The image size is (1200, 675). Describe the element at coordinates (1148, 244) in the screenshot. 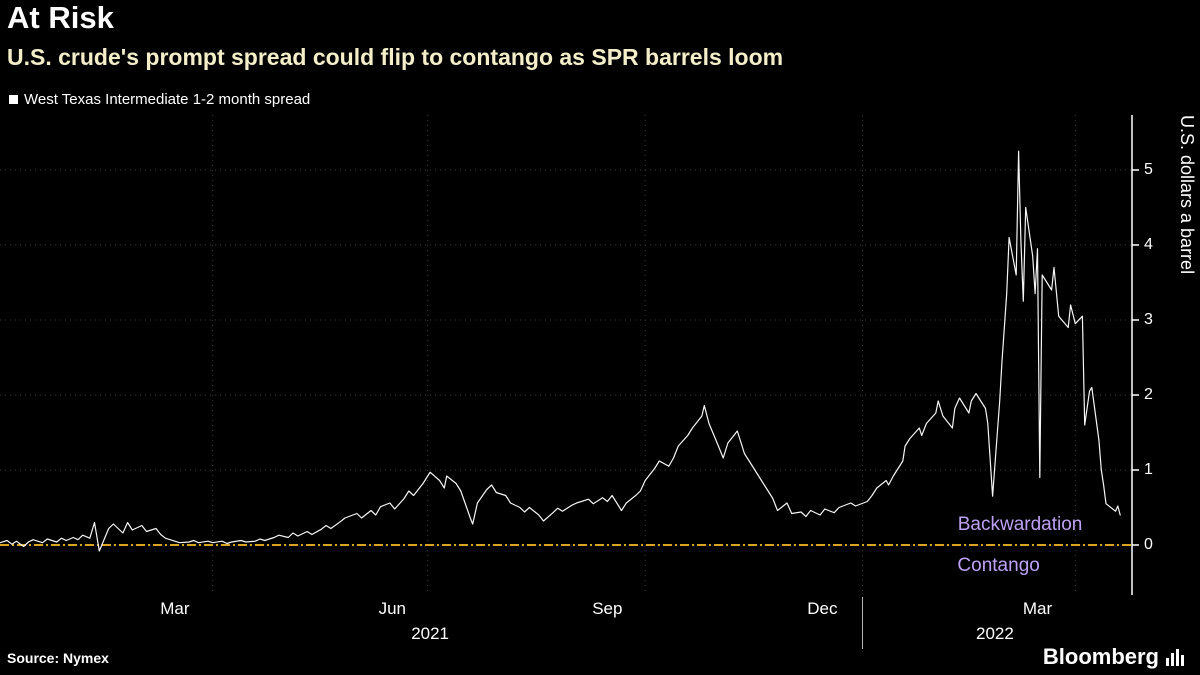

I see `y-tick-label: 4` at that location.